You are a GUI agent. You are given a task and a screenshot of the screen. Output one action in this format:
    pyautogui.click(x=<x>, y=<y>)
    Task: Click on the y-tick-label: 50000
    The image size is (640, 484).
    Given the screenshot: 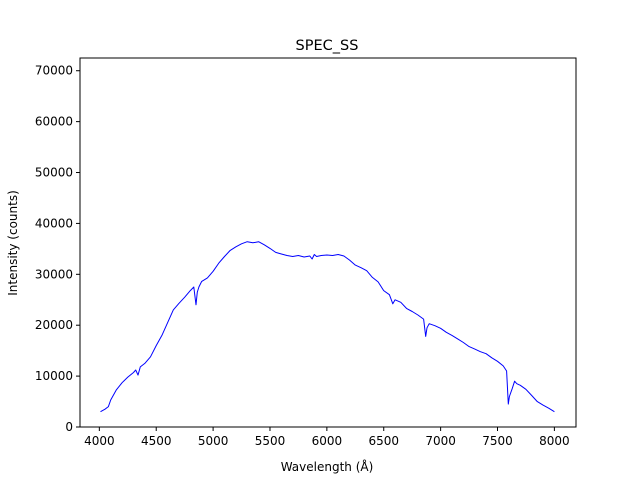 What is the action you would take?
    pyautogui.click(x=54, y=173)
    